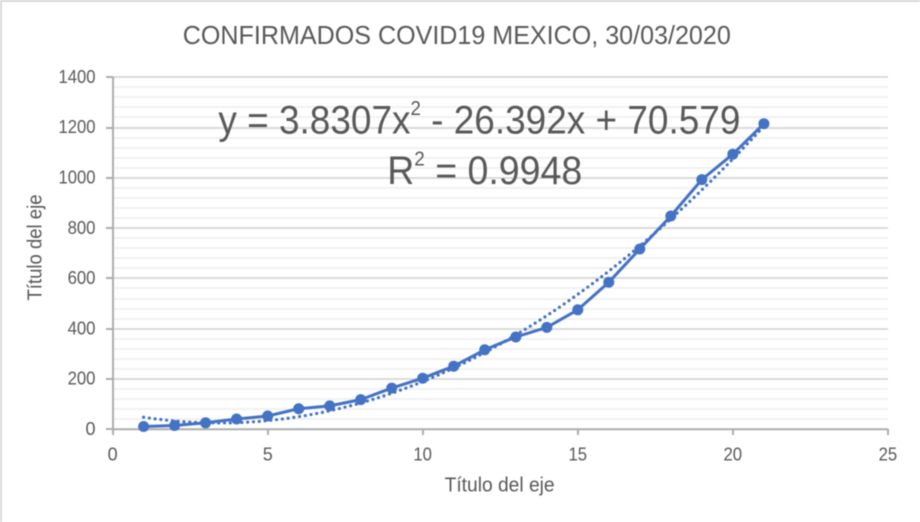 Image resolution: width=920 pixels, height=522 pixels. I want to click on svg-text: 400, so click(82, 328).